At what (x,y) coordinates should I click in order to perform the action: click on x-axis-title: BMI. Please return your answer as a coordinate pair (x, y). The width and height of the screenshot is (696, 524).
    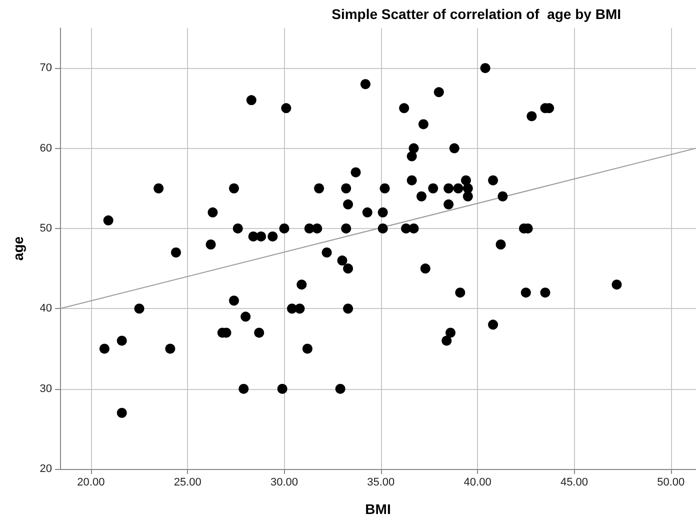
    Looking at the image, I should click on (378, 509).